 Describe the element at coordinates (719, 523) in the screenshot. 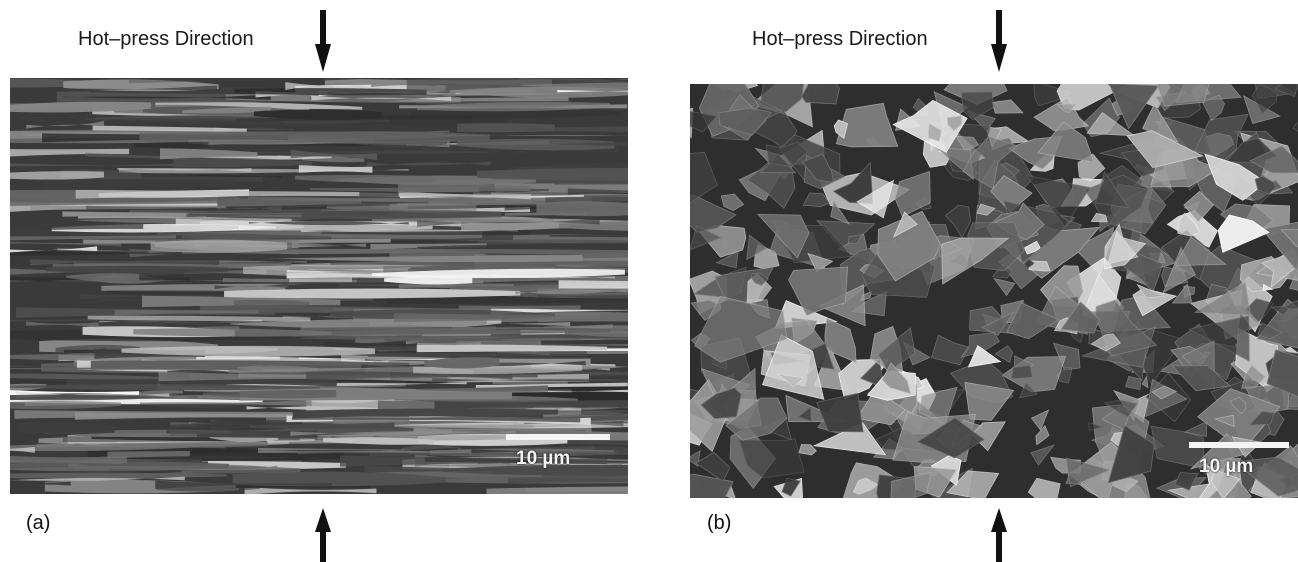

I see `panel-label: (b)` at that location.